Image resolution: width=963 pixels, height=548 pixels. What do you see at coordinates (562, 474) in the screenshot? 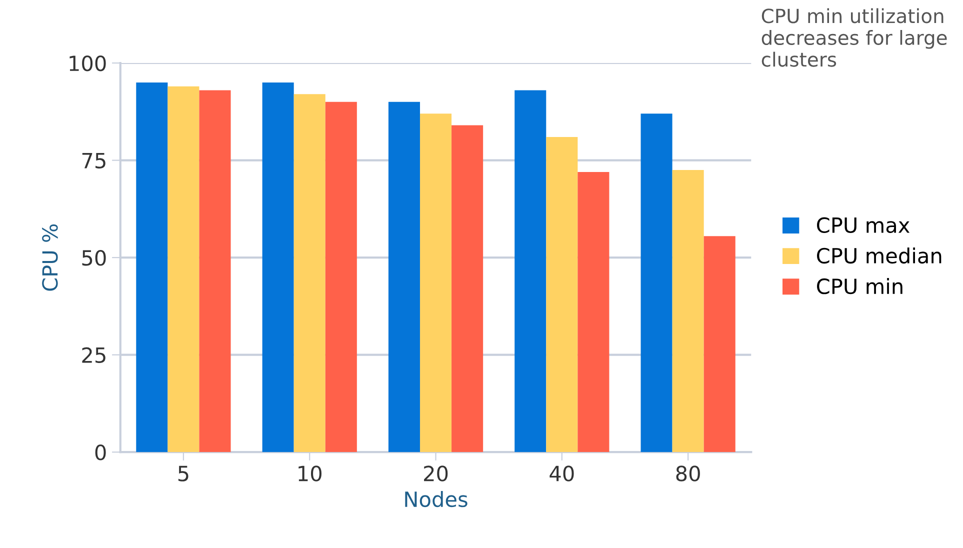
I see `x-tick-label: 40` at bounding box center [562, 474].